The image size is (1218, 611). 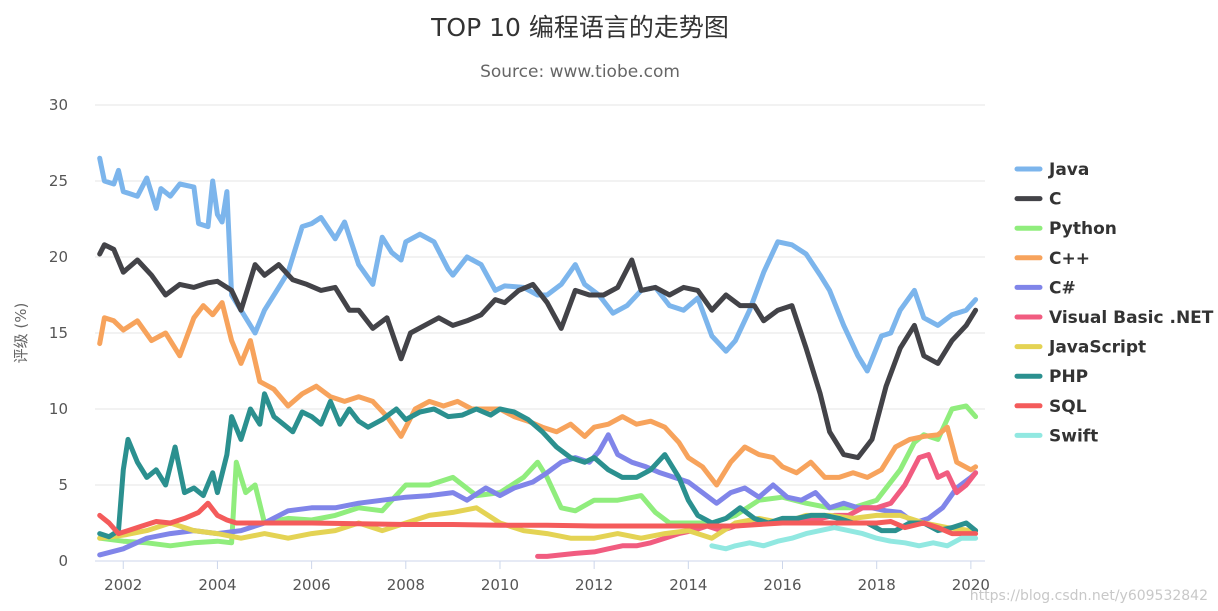 I want to click on chart-title: TOP 10 编程语言的走势图, so click(x=579, y=27).